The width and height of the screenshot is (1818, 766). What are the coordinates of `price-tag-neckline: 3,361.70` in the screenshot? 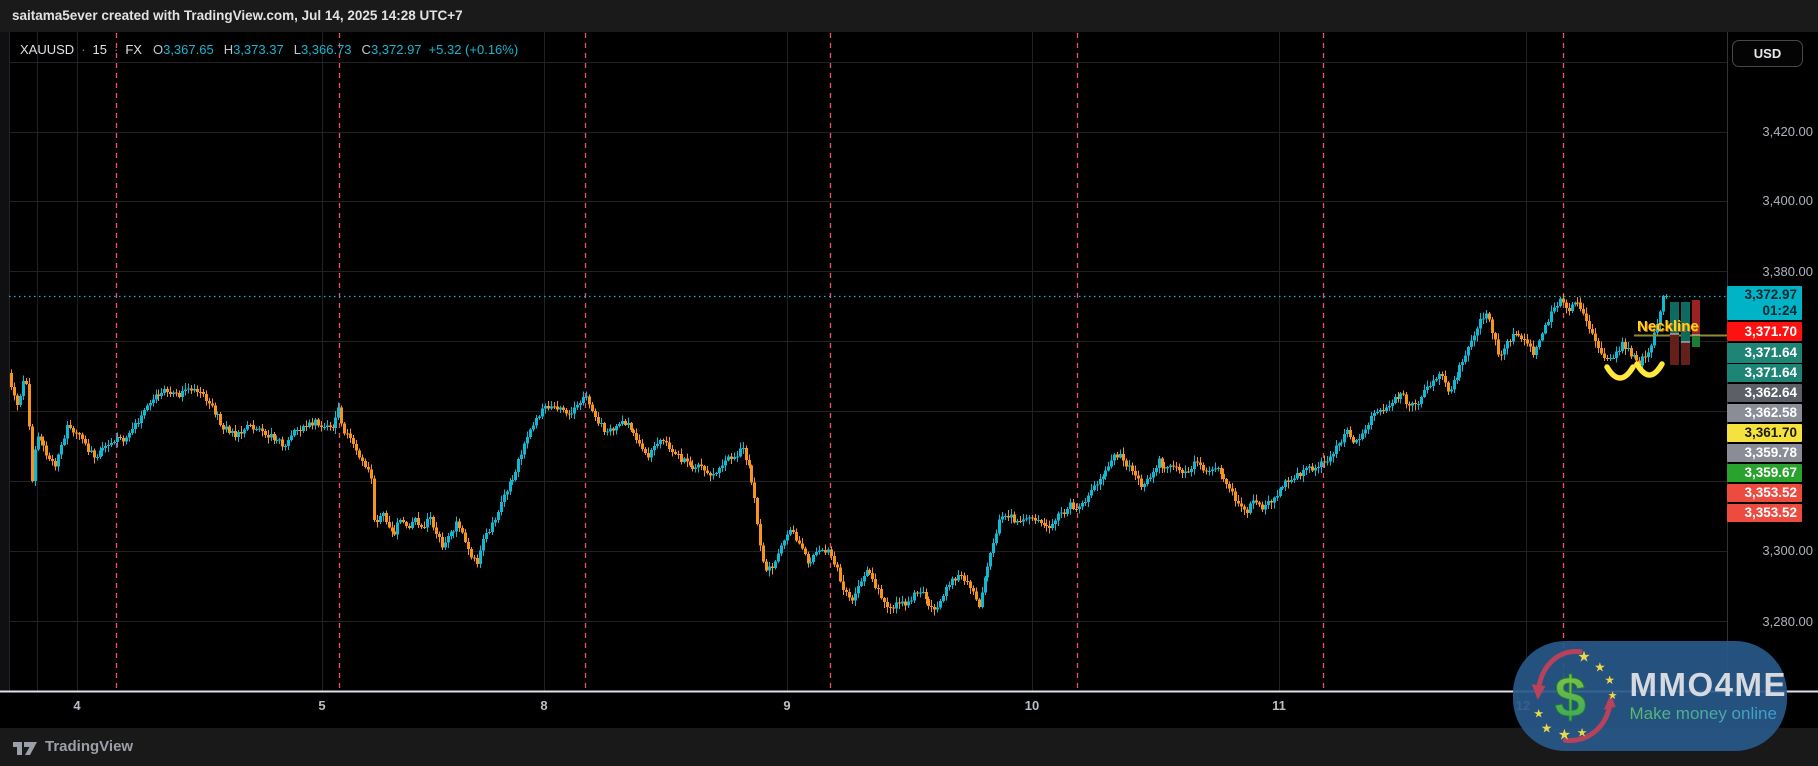 It's located at (1764, 433).